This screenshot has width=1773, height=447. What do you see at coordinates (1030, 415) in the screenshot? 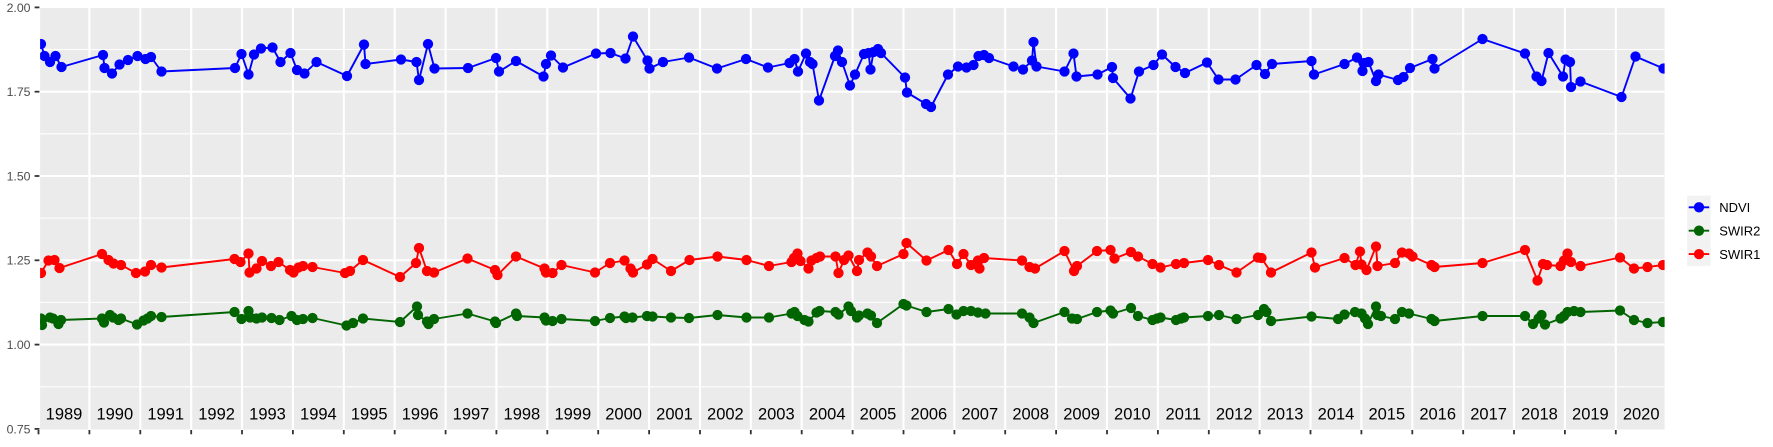
I see `svg-text: 2008` at bounding box center [1030, 415].